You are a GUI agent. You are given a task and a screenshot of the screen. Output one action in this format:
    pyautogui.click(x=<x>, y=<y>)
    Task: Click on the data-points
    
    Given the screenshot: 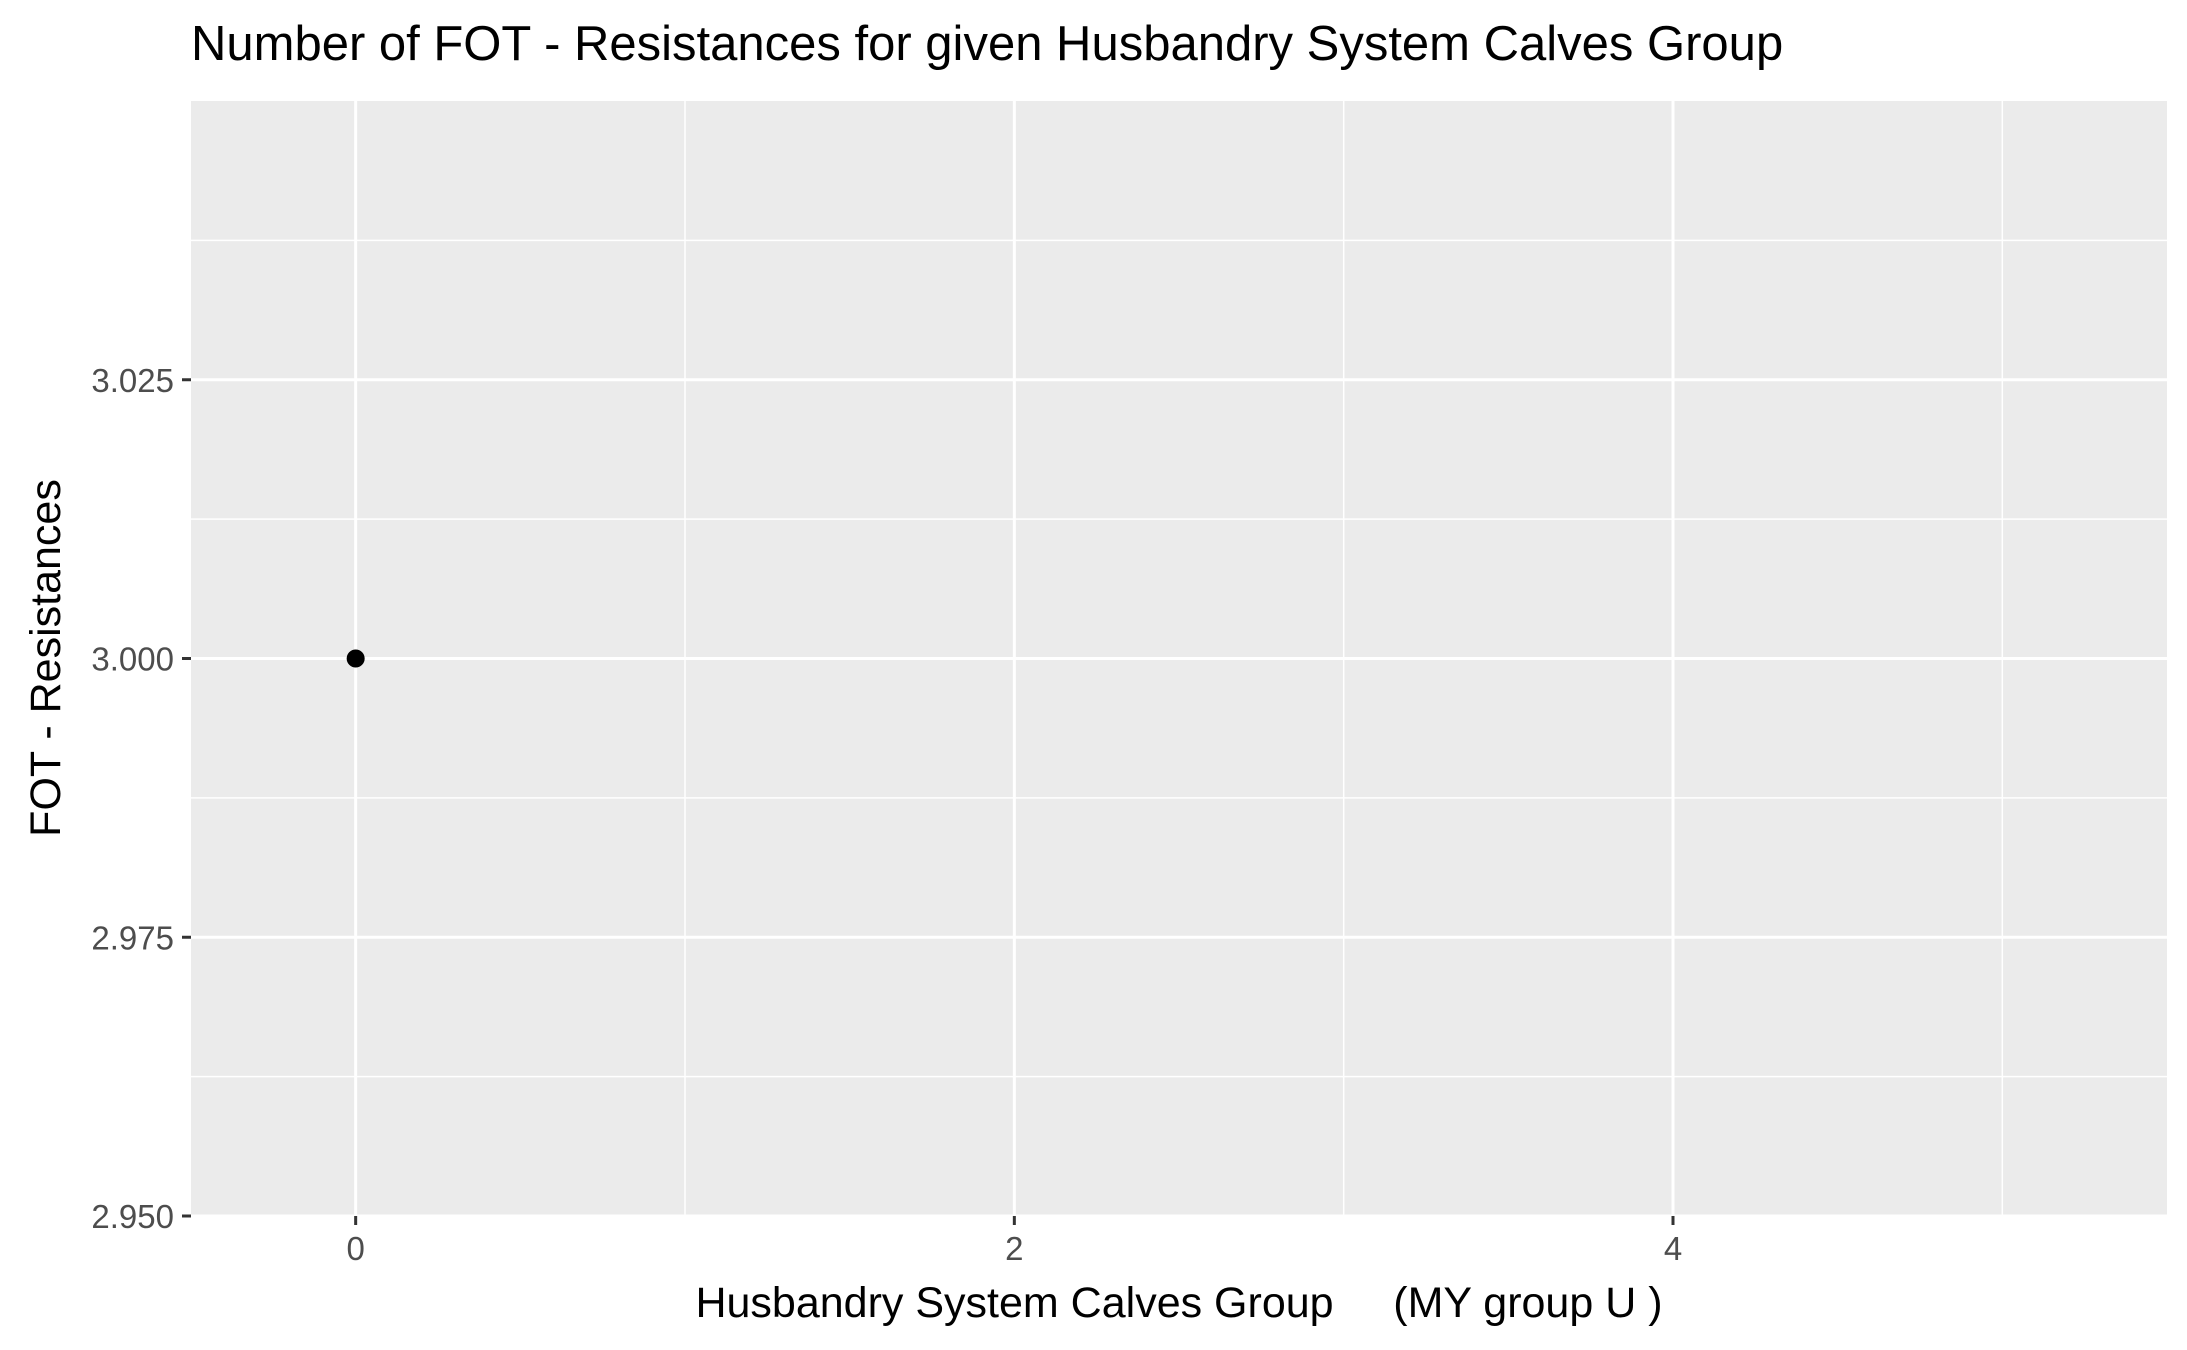 What is the action you would take?
    pyautogui.click(x=355, y=658)
    